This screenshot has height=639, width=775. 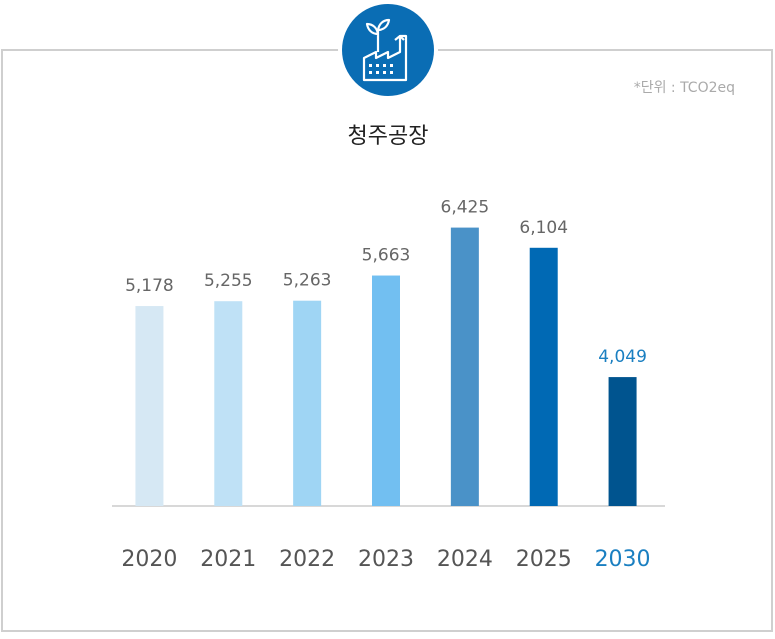 I want to click on x-tick-label: 2030, so click(x=623, y=559).